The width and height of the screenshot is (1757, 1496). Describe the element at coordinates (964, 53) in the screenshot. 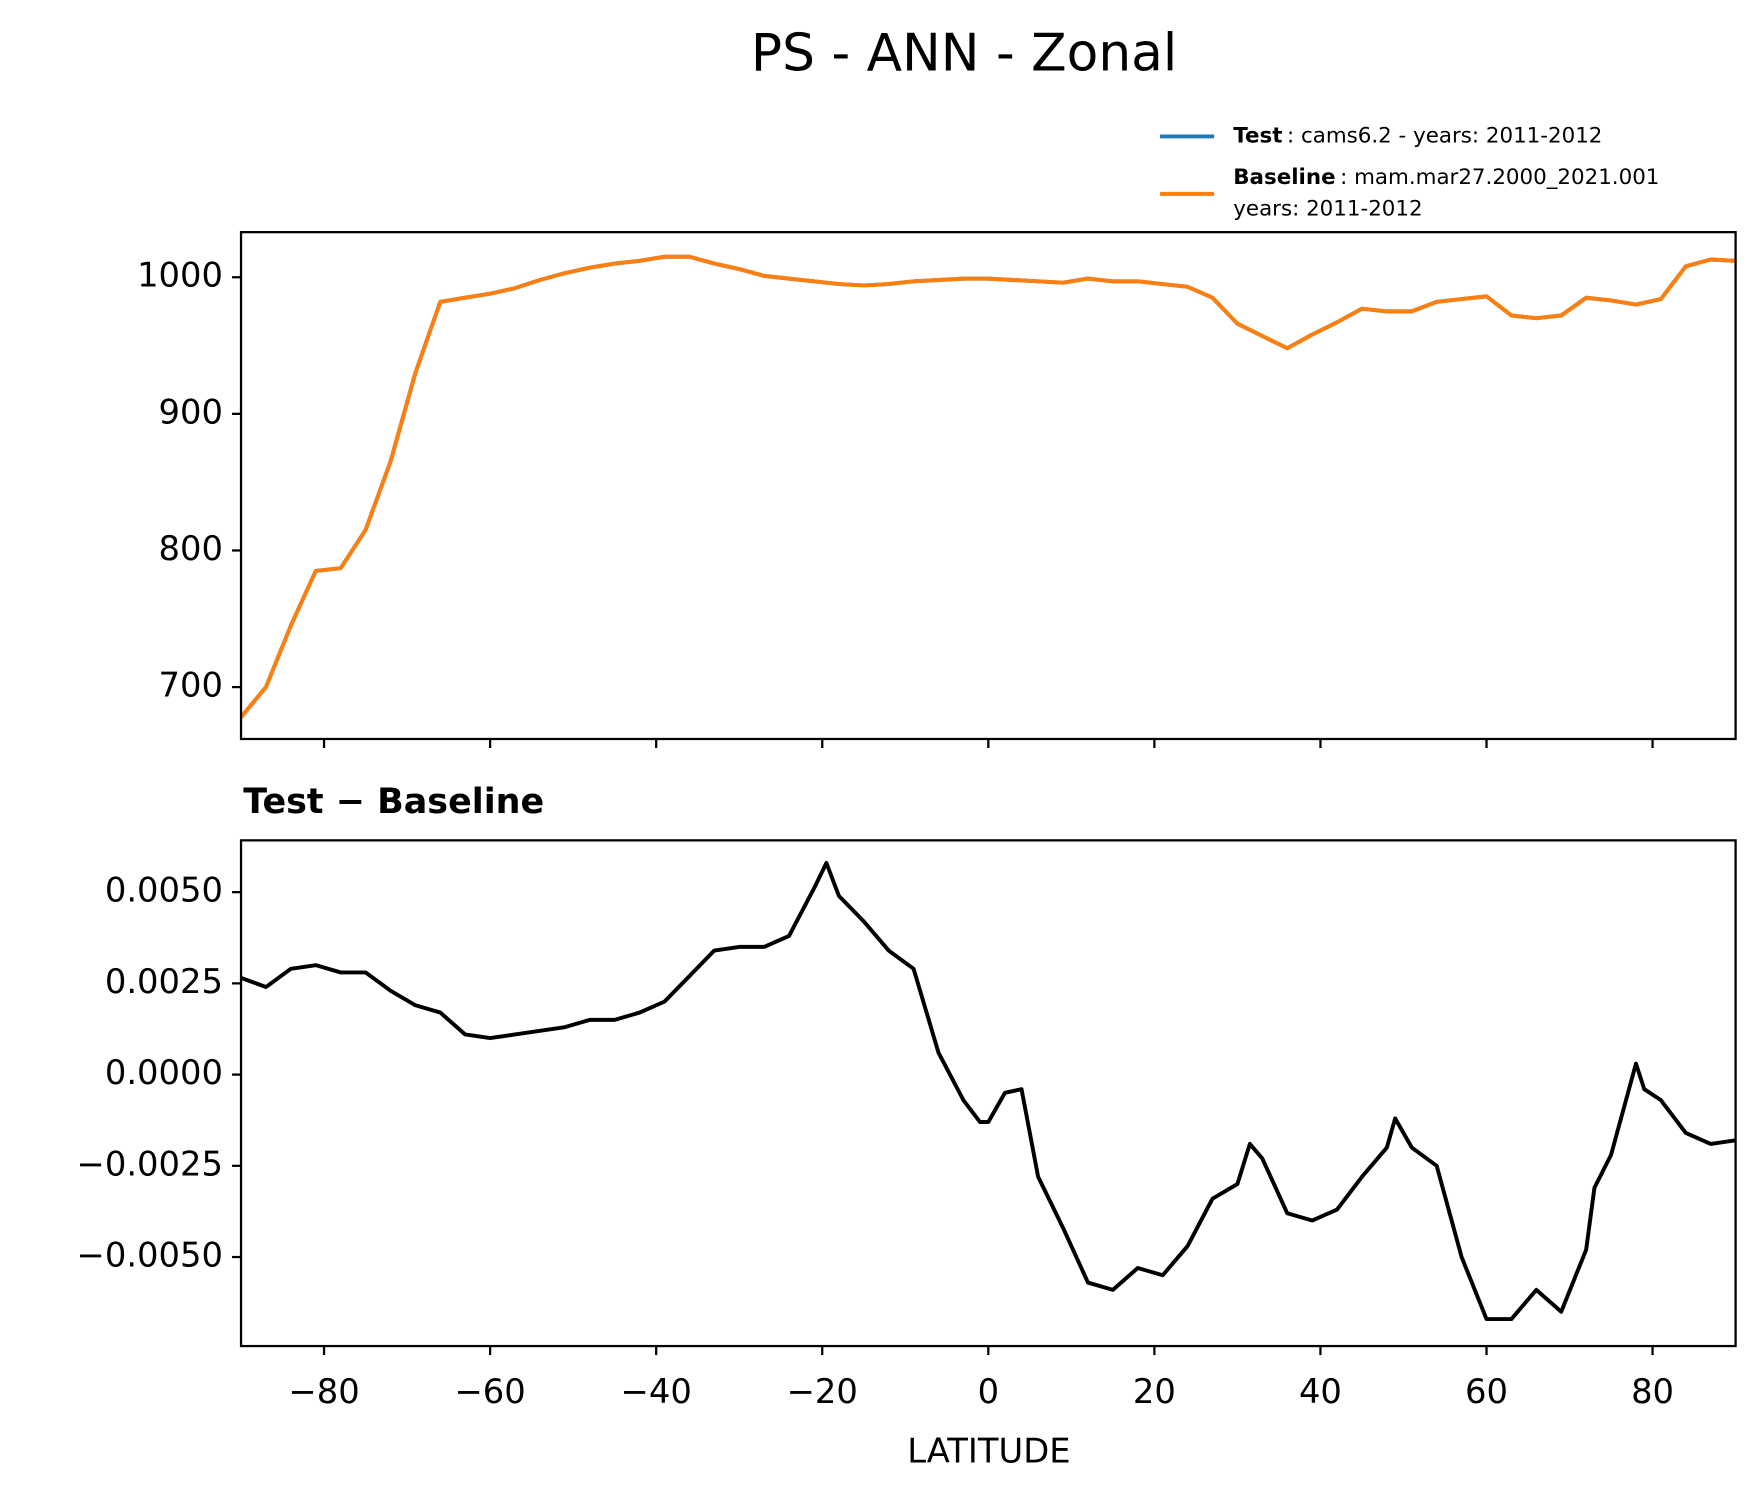

I see `figure-title: PS - ANN - Zonal` at that location.